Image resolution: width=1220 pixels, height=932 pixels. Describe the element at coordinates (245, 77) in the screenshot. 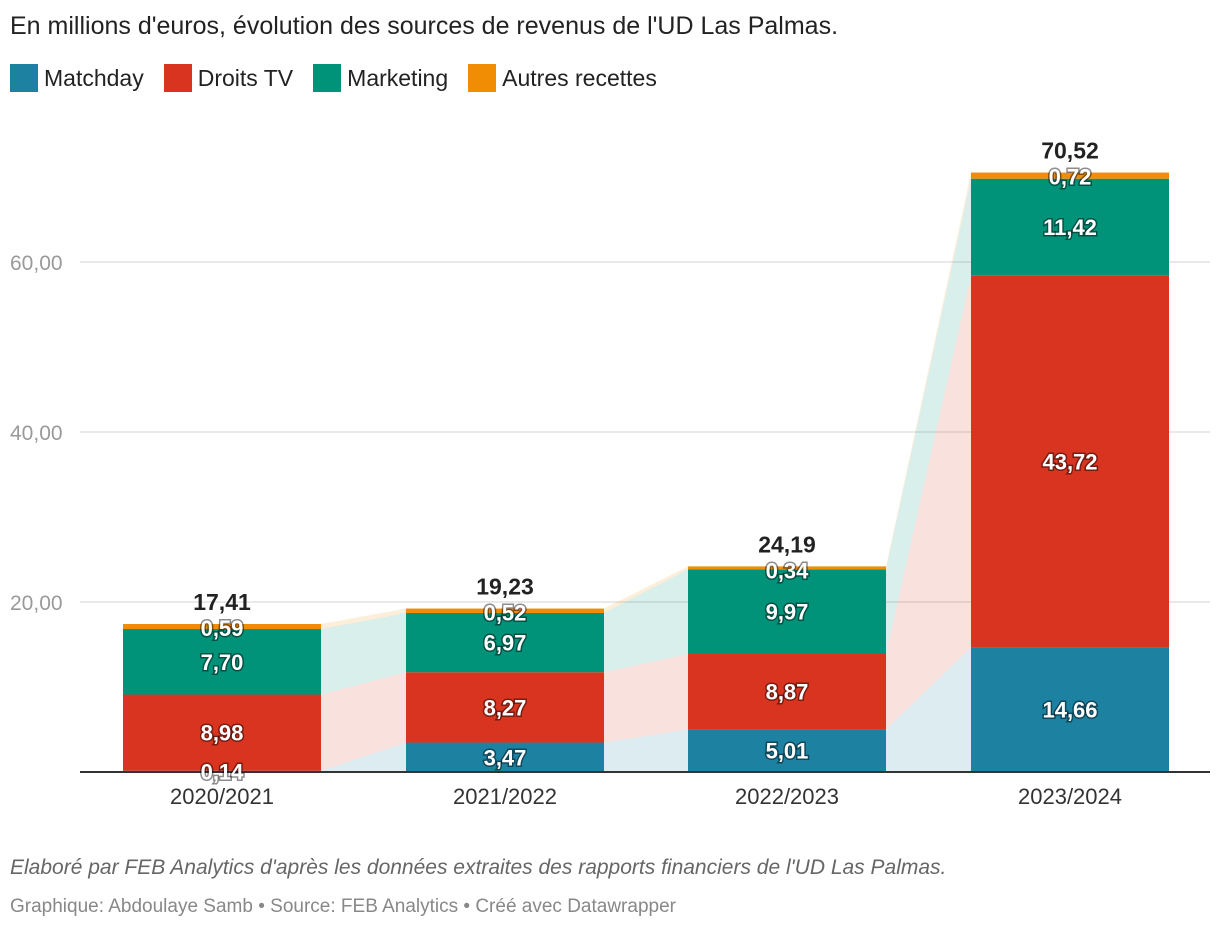

I see `legend-label-droits-tv: Droits TV` at that location.